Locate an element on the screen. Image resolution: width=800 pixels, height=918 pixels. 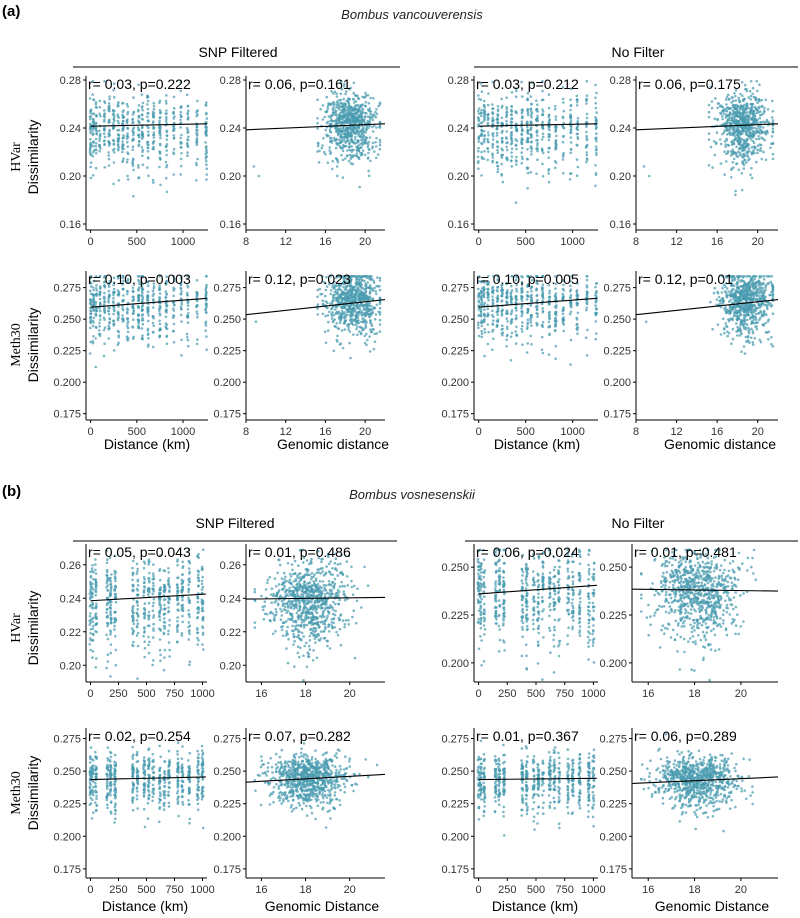
y-tick-label: 0.175 is located at coordinates (455, 415).